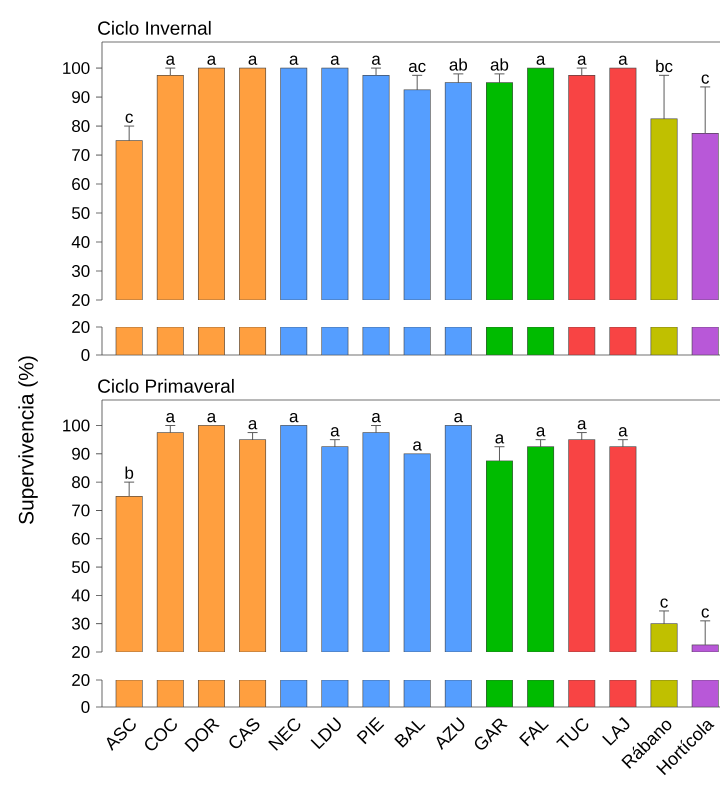 Image resolution: width=723 pixels, height=803 pixels. Describe the element at coordinates (370, 730) in the screenshot. I see `x-tick-label: PIE` at that location.